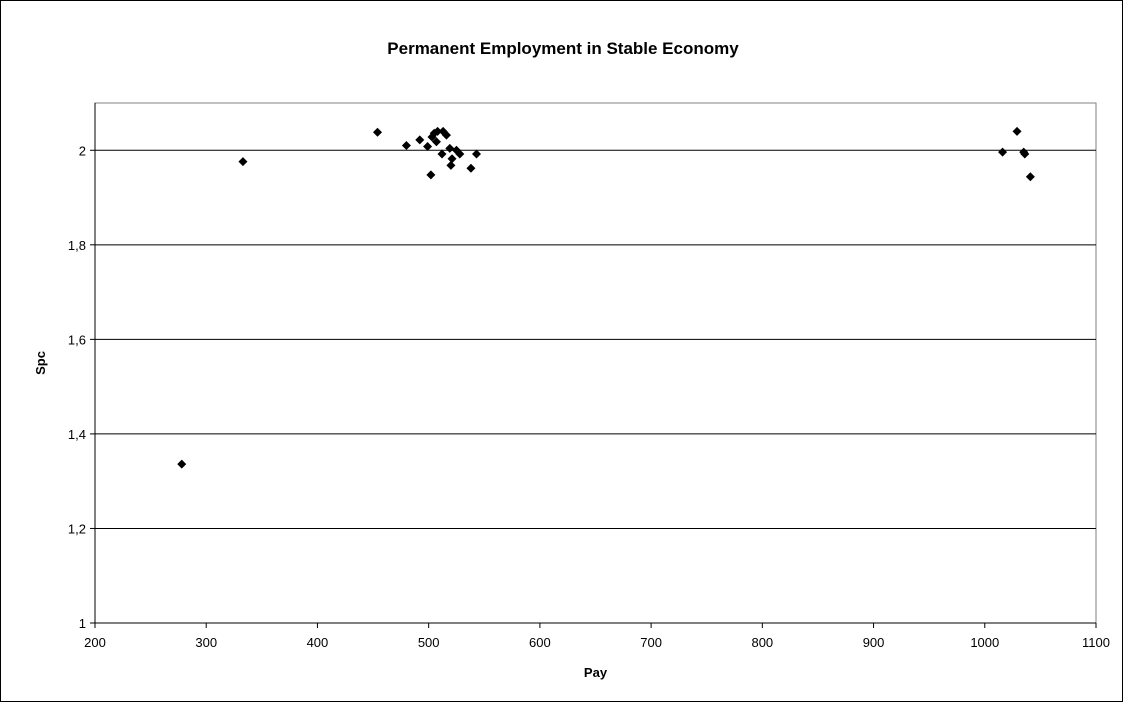 This screenshot has width=1123, height=703. What do you see at coordinates (429, 642) in the screenshot?
I see `x-tick-label: 500` at bounding box center [429, 642].